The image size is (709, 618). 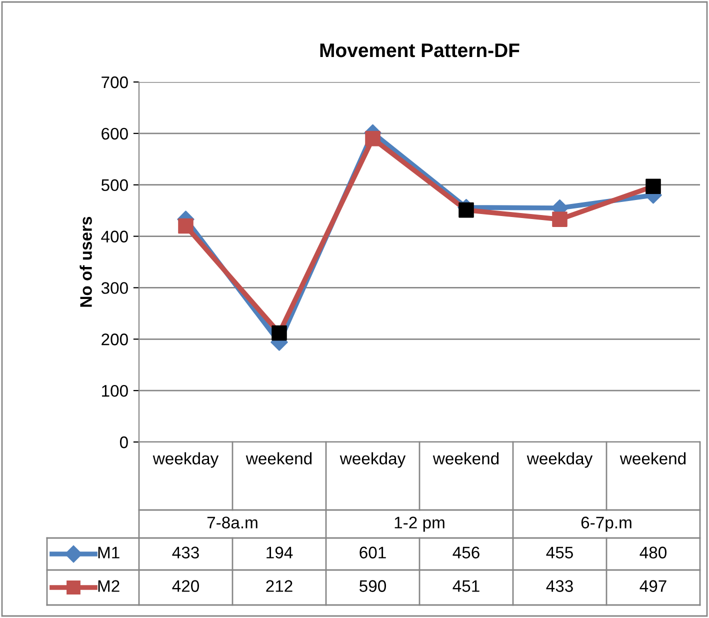 I want to click on data-label: 601, so click(x=373, y=552).